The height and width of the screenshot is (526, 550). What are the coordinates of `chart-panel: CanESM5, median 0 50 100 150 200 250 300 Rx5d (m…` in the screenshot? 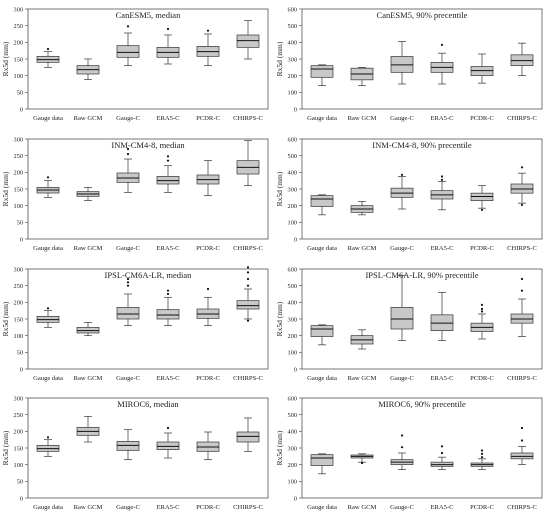 It's located at (135, 64).